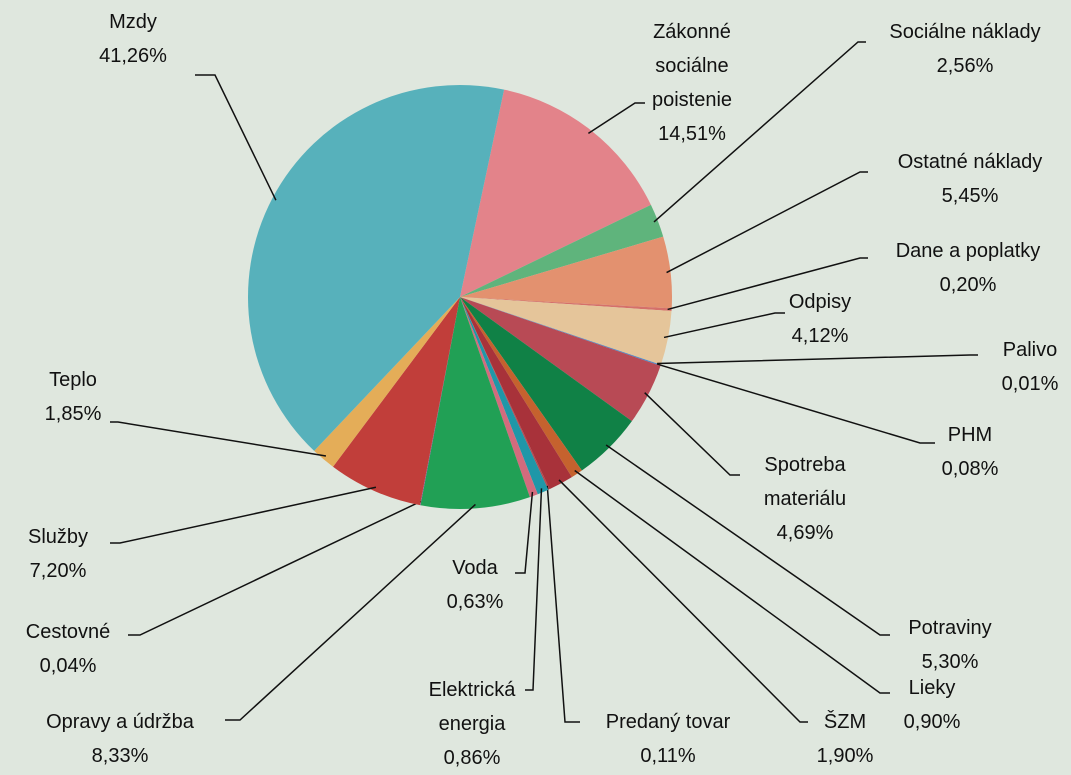 The width and height of the screenshot is (1071, 775). I want to click on category-label: Lieky, so click(932, 688).